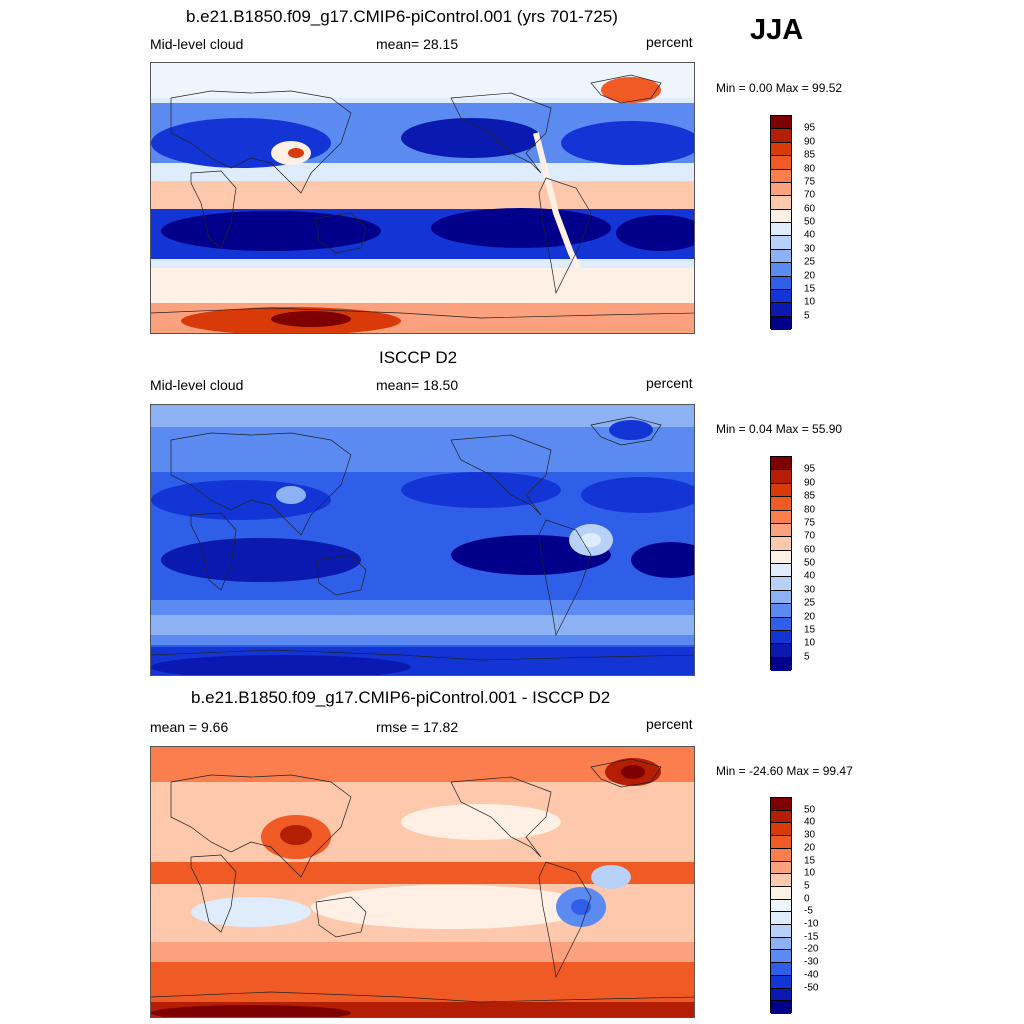 The image size is (1024, 1024). What do you see at coordinates (810, 483) in the screenshot?
I see `colorbar-tick-label: 90` at bounding box center [810, 483].